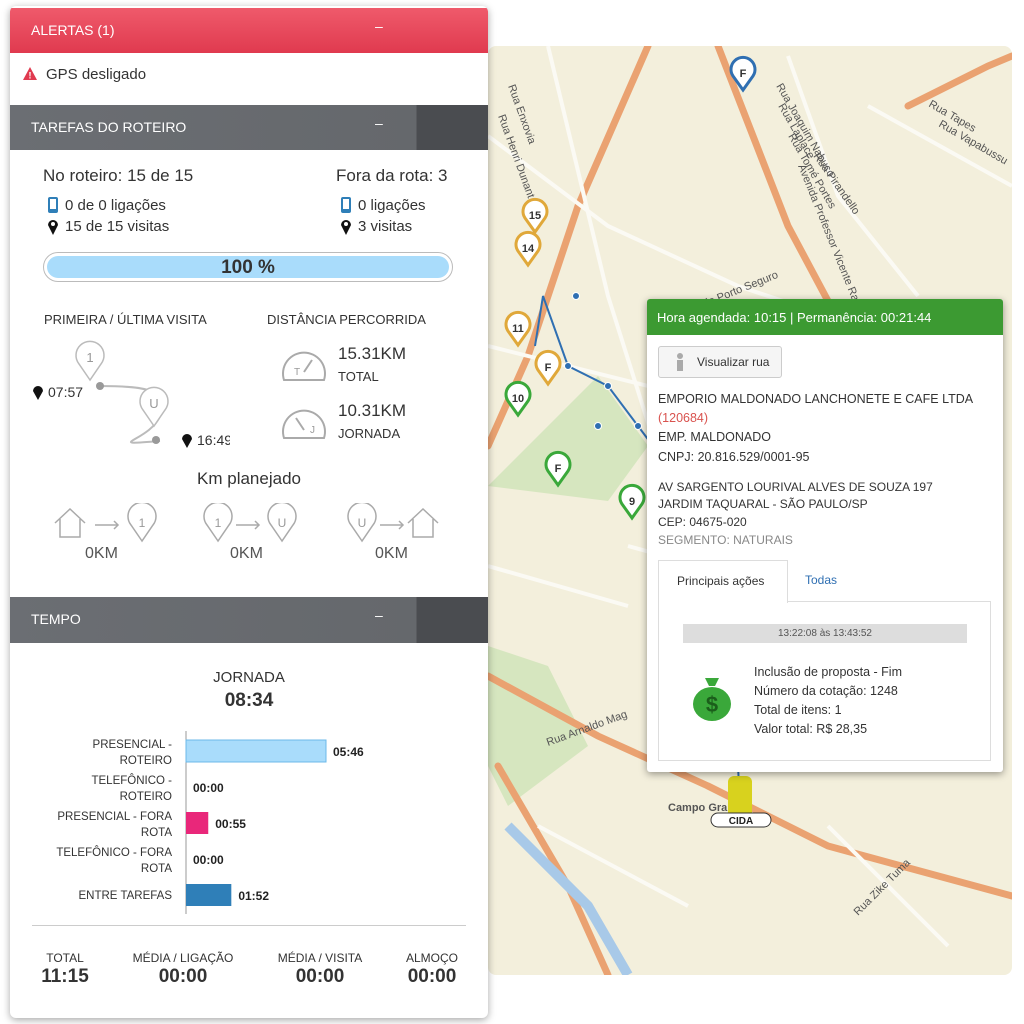  What do you see at coordinates (683, 418) in the screenshot?
I see `client-code: (120684)` at bounding box center [683, 418].